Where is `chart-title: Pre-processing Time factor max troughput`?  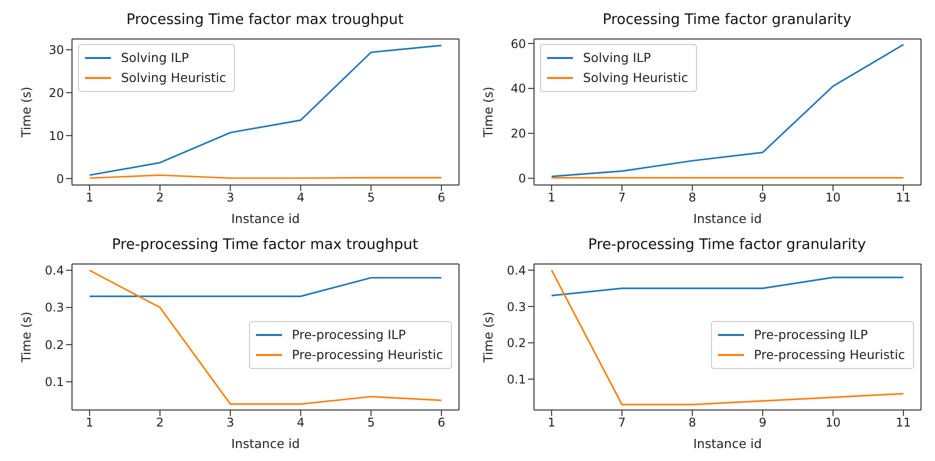 chart-title: Pre-processing Time factor max troughput is located at coordinates (265, 245).